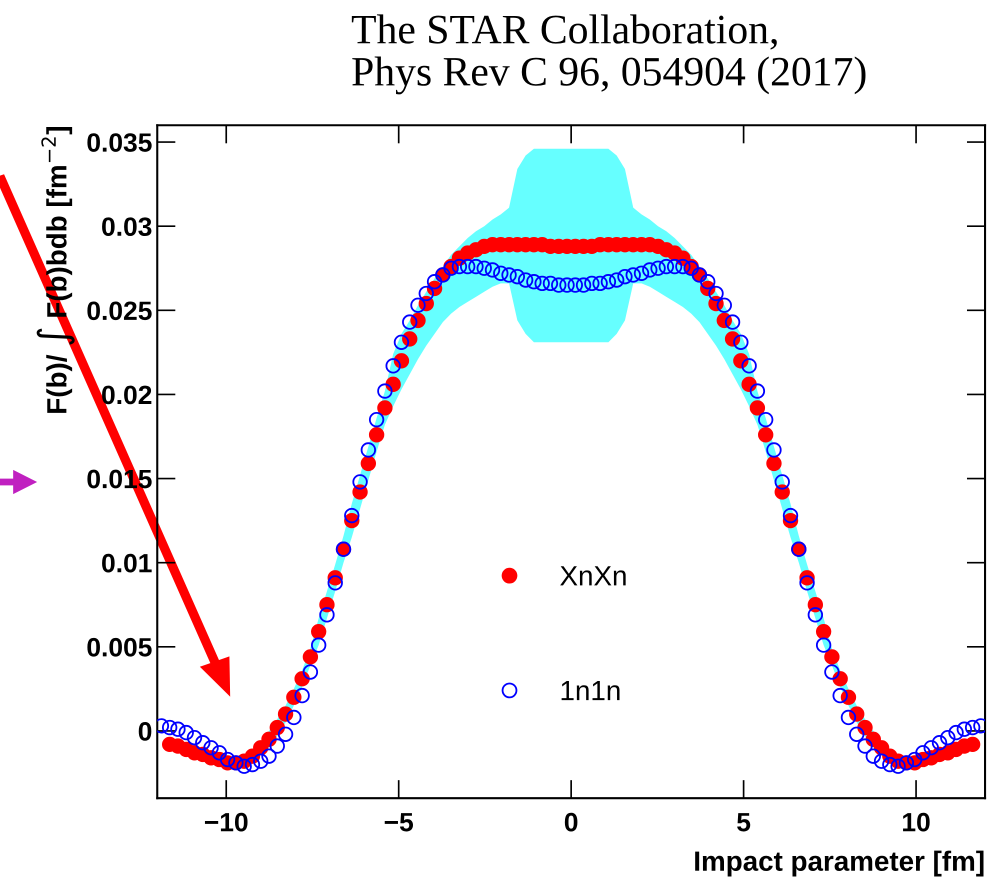  I want to click on y-tick-label: 0.01, so click(127, 563).